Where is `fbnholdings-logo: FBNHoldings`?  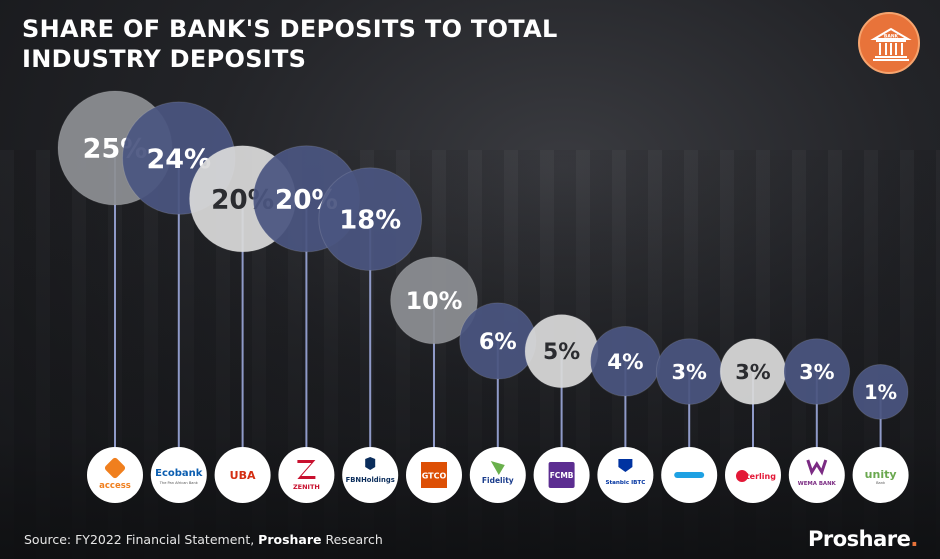 fbnholdings-logo: FBNHoldings is located at coordinates (370, 475).